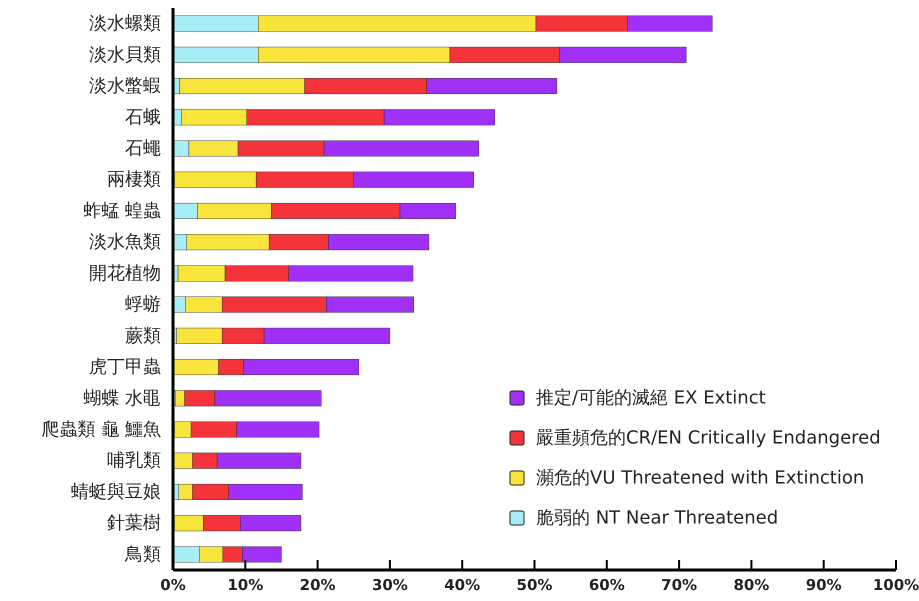 The image size is (919, 601). What do you see at coordinates (122, 398) in the screenshot?
I see `y-tick-label: 蝴蝶 水黽` at bounding box center [122, 398].